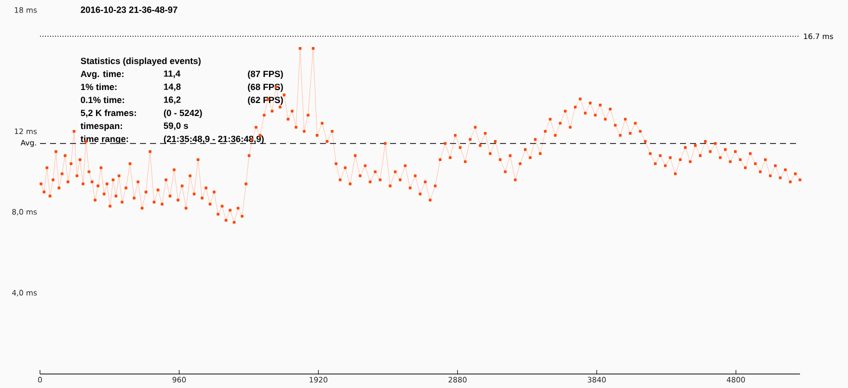 The image size is (848, 388). I want to click on annotation: time range:, so click(104, 140).